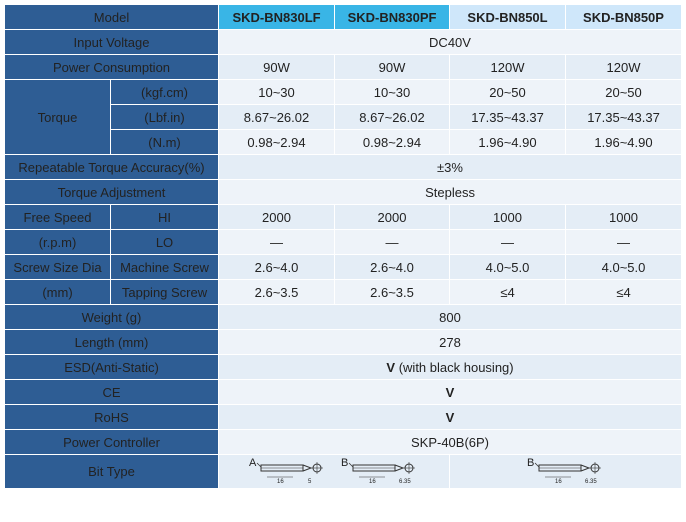 This screenshot has height=522, width=686. What do you see at coordinates (310, 482) in the screenshot?
I see `bit-diameter: 5` at bounding box center [310, 482].